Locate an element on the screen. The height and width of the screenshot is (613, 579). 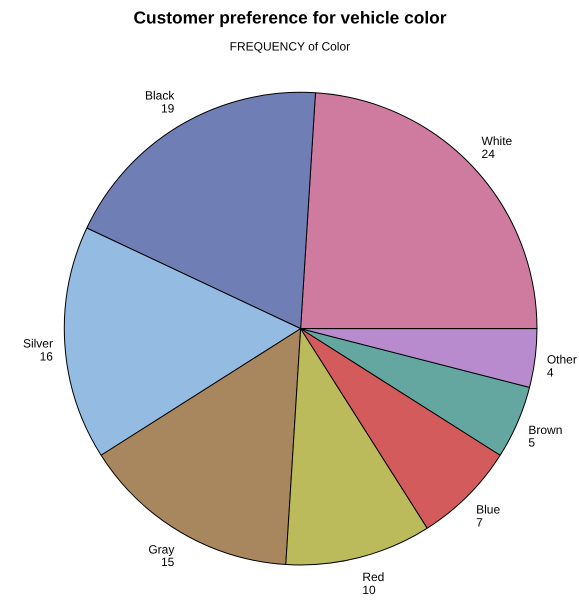
data-label: 24 is located at coordinates (489, 153).